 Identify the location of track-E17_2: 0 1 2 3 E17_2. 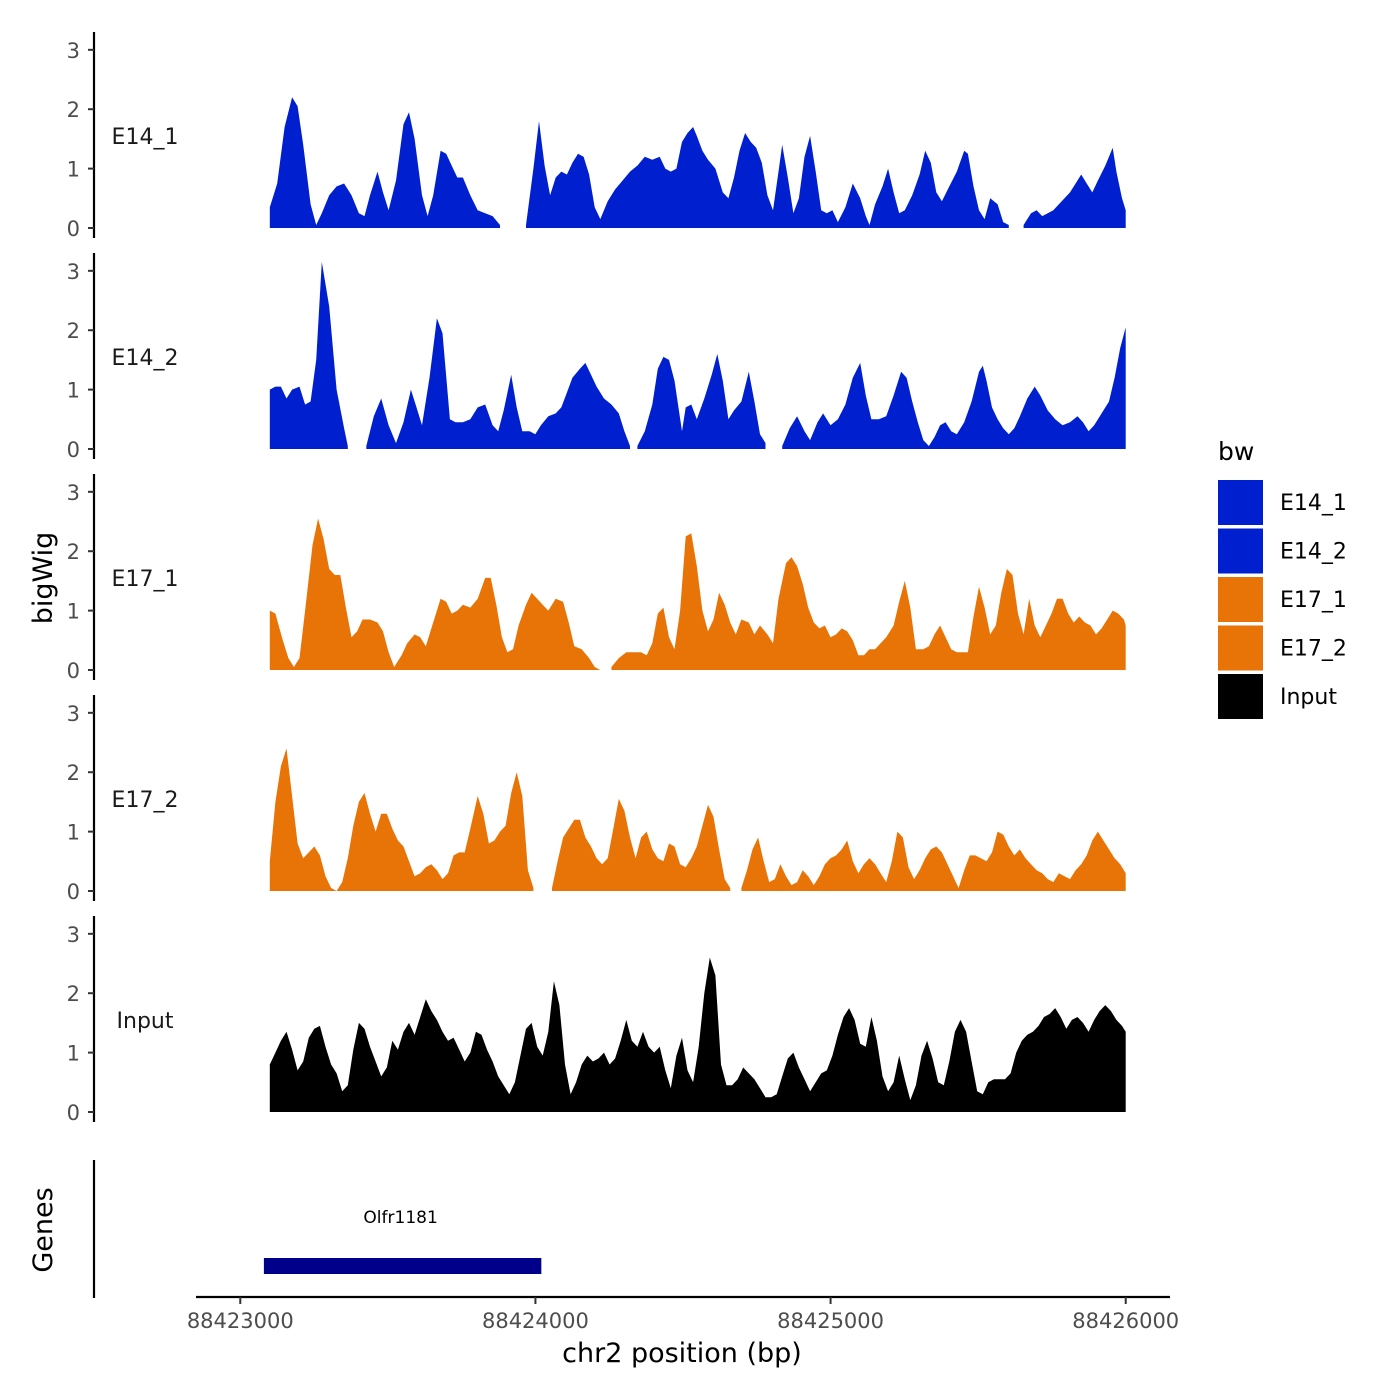
(596, 799).